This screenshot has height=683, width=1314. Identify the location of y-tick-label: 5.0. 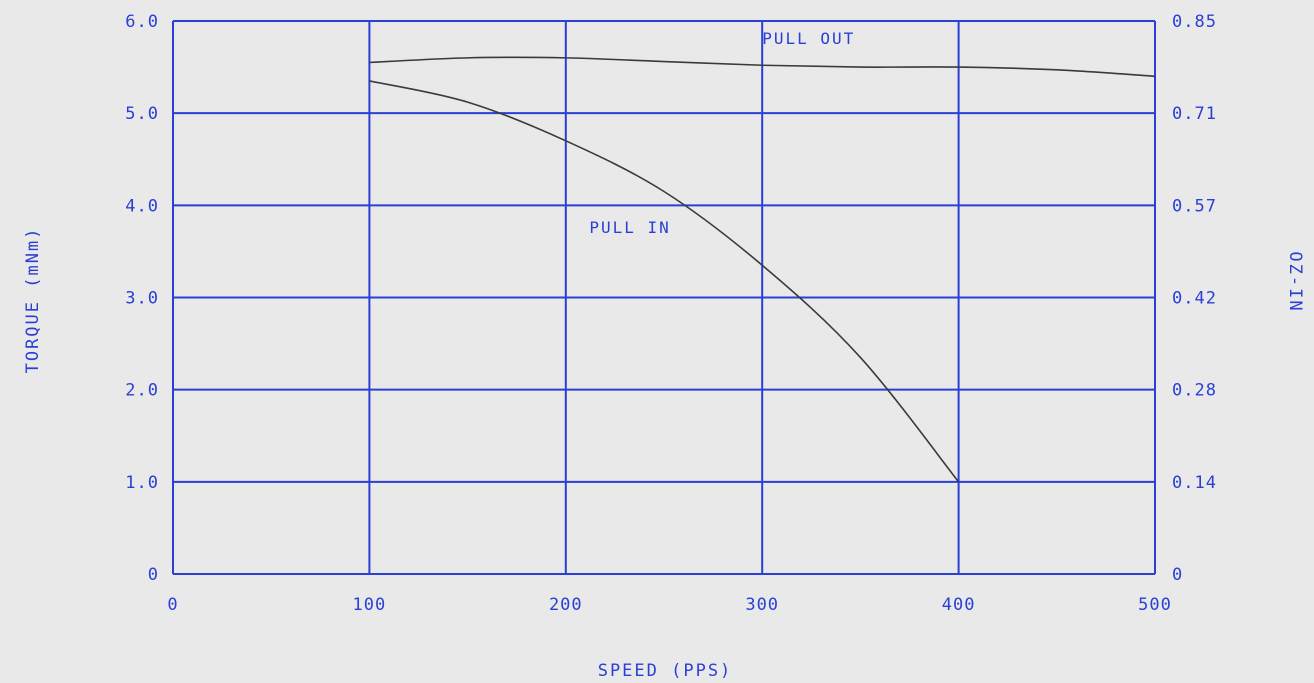
(142, 114).